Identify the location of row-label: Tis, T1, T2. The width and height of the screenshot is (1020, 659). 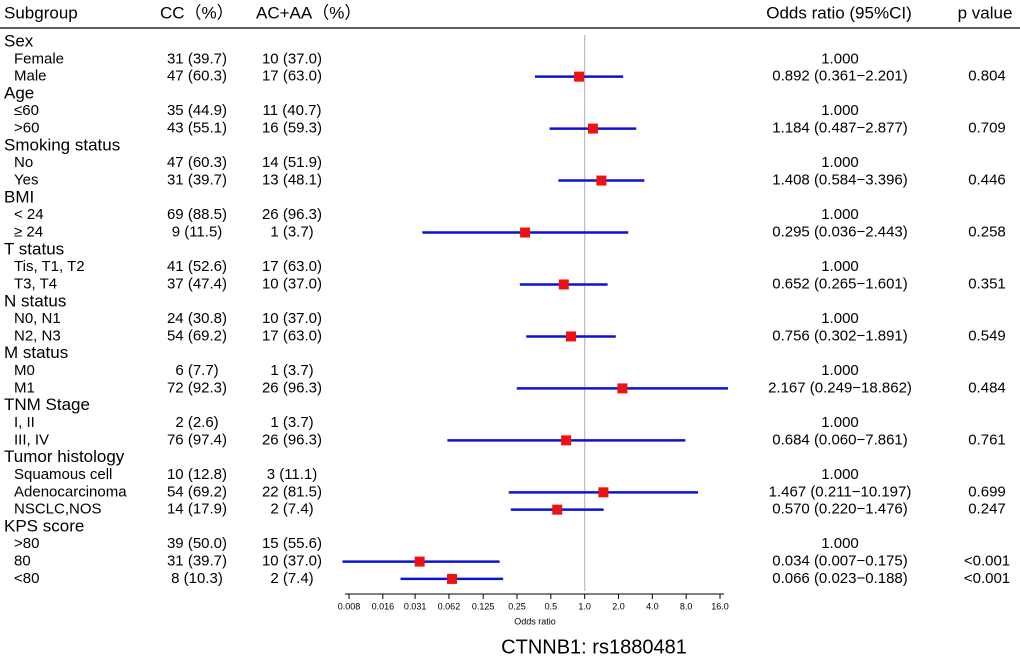
(49, 266).